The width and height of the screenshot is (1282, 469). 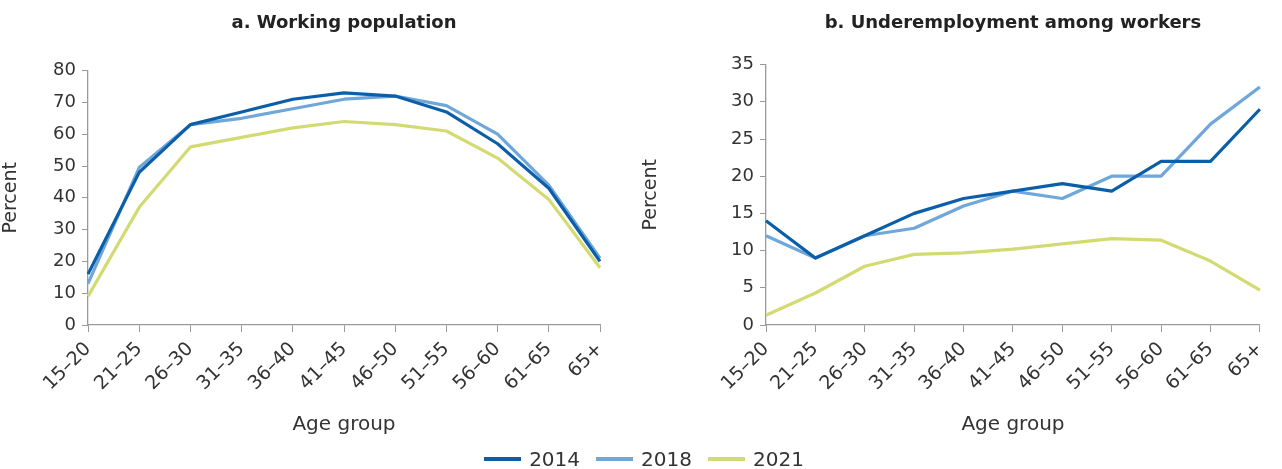 I want to click on y-tick-label: 50, so click(x=64, y=164).